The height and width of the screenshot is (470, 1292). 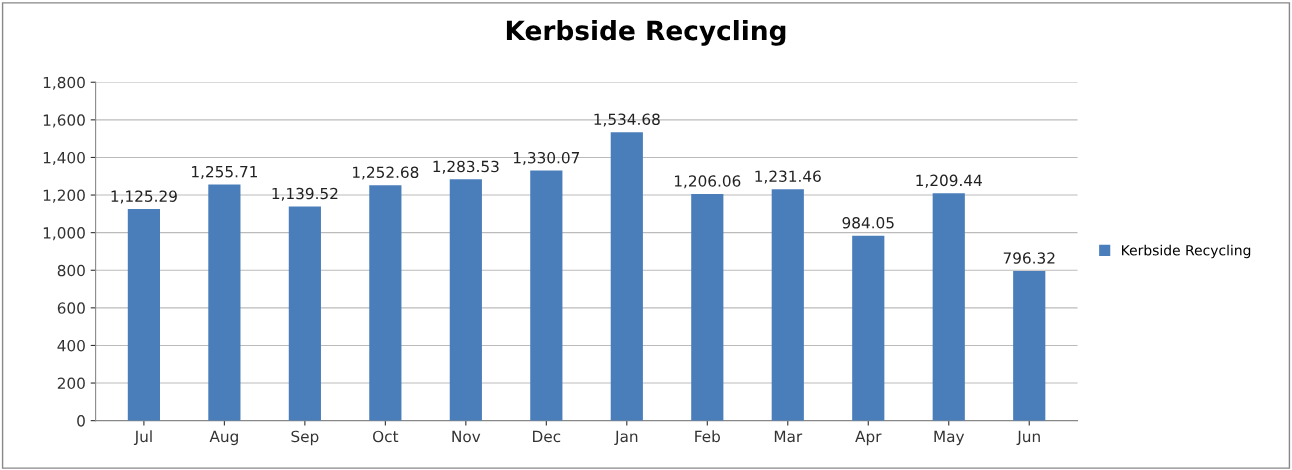 I want to click on y-tick-label: 0, so click(x=81, y=421).